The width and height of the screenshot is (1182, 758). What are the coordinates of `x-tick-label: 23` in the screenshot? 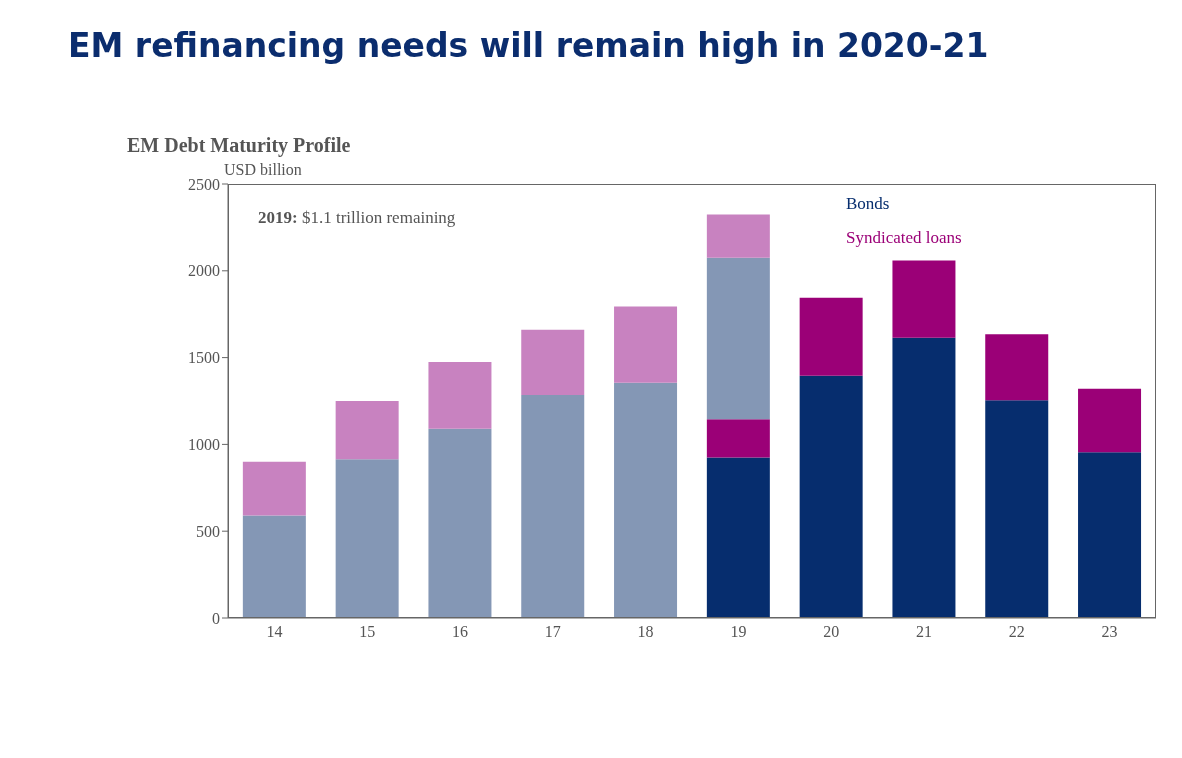 It's located at (1109, 632).